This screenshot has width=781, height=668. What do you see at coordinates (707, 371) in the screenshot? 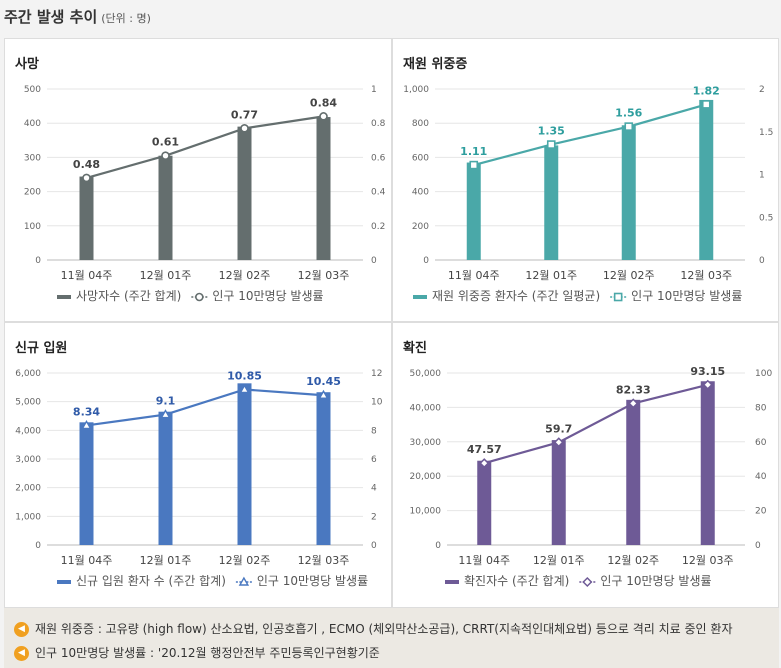
I see `data-label: 93.15` at bounding box center [707, 371].